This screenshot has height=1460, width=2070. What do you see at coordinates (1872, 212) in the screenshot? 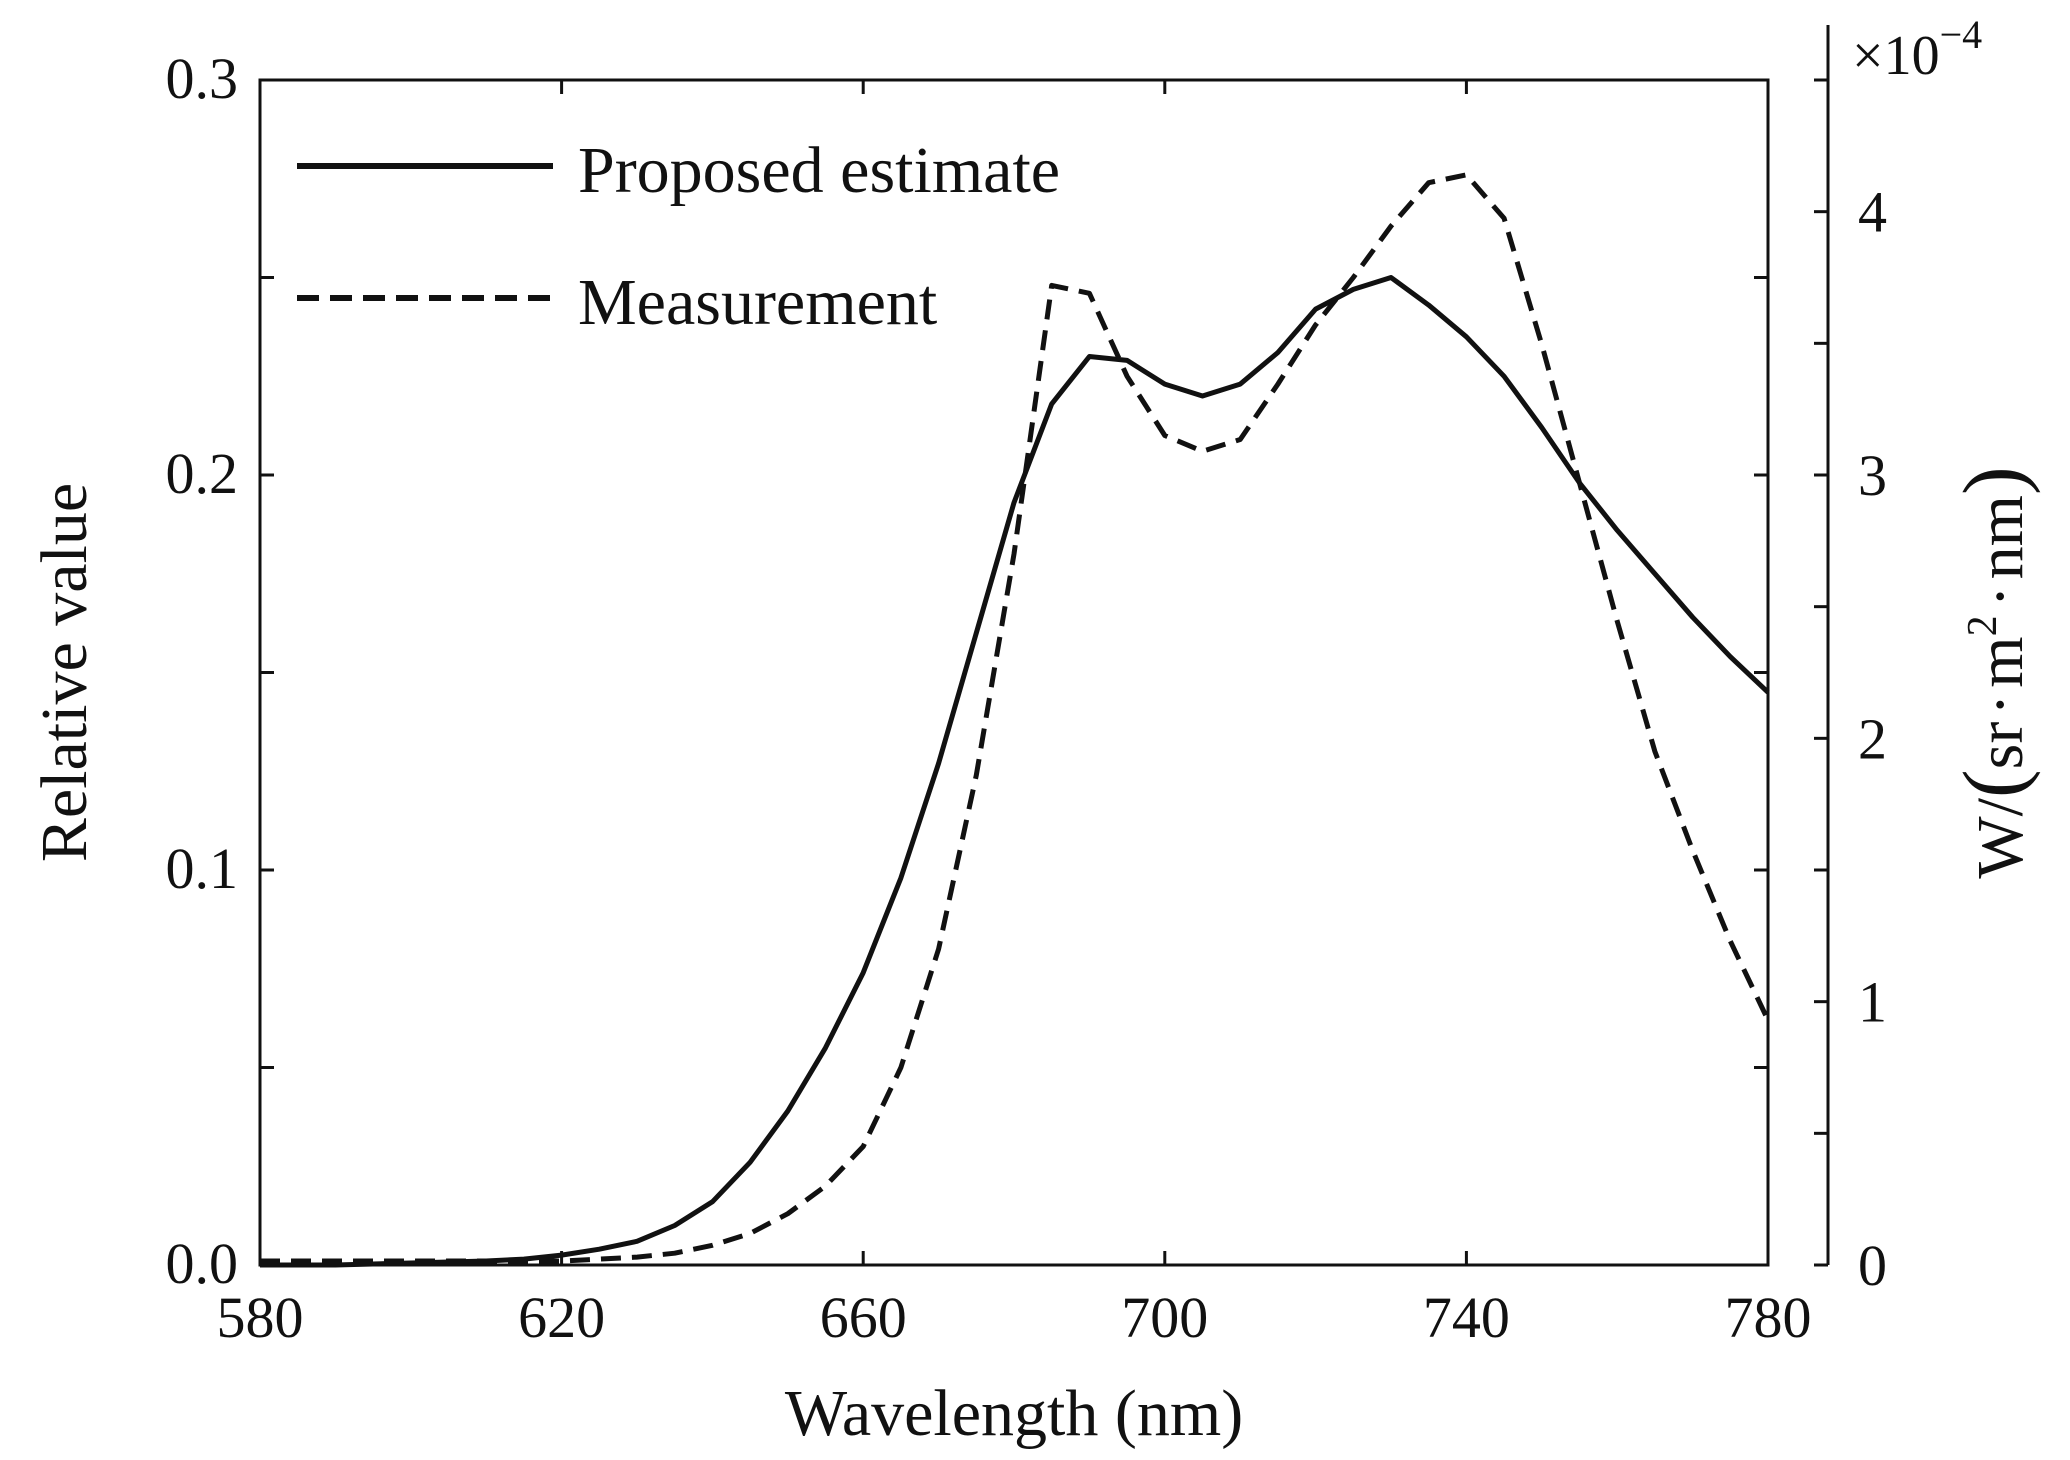
I see `y2-tick-label: 4` at bounding box center [1872, 212].